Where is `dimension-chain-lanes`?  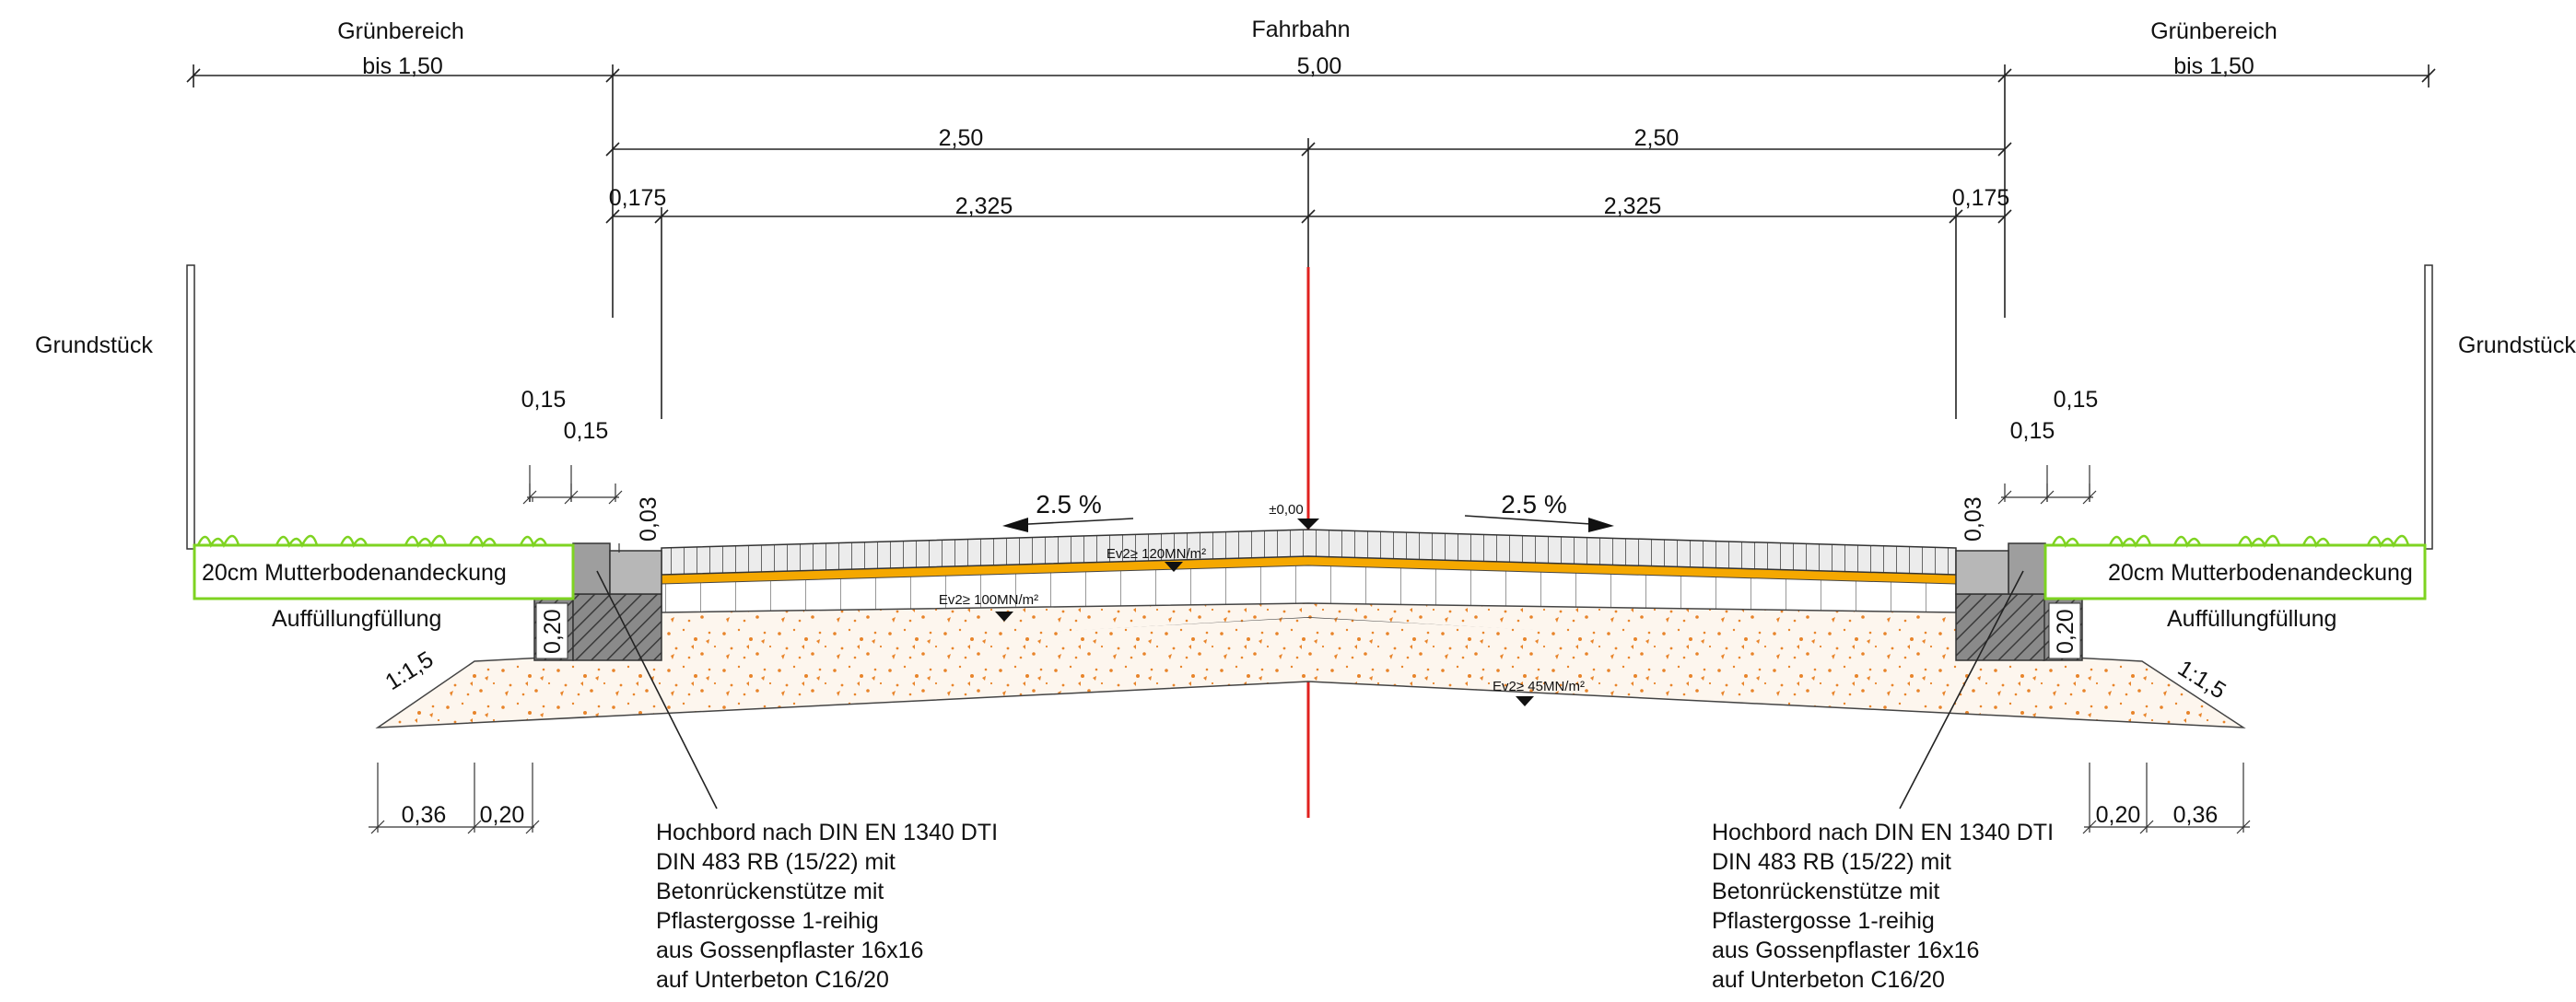
dimension-chain-lanes is located at coordinates (1308, 313).